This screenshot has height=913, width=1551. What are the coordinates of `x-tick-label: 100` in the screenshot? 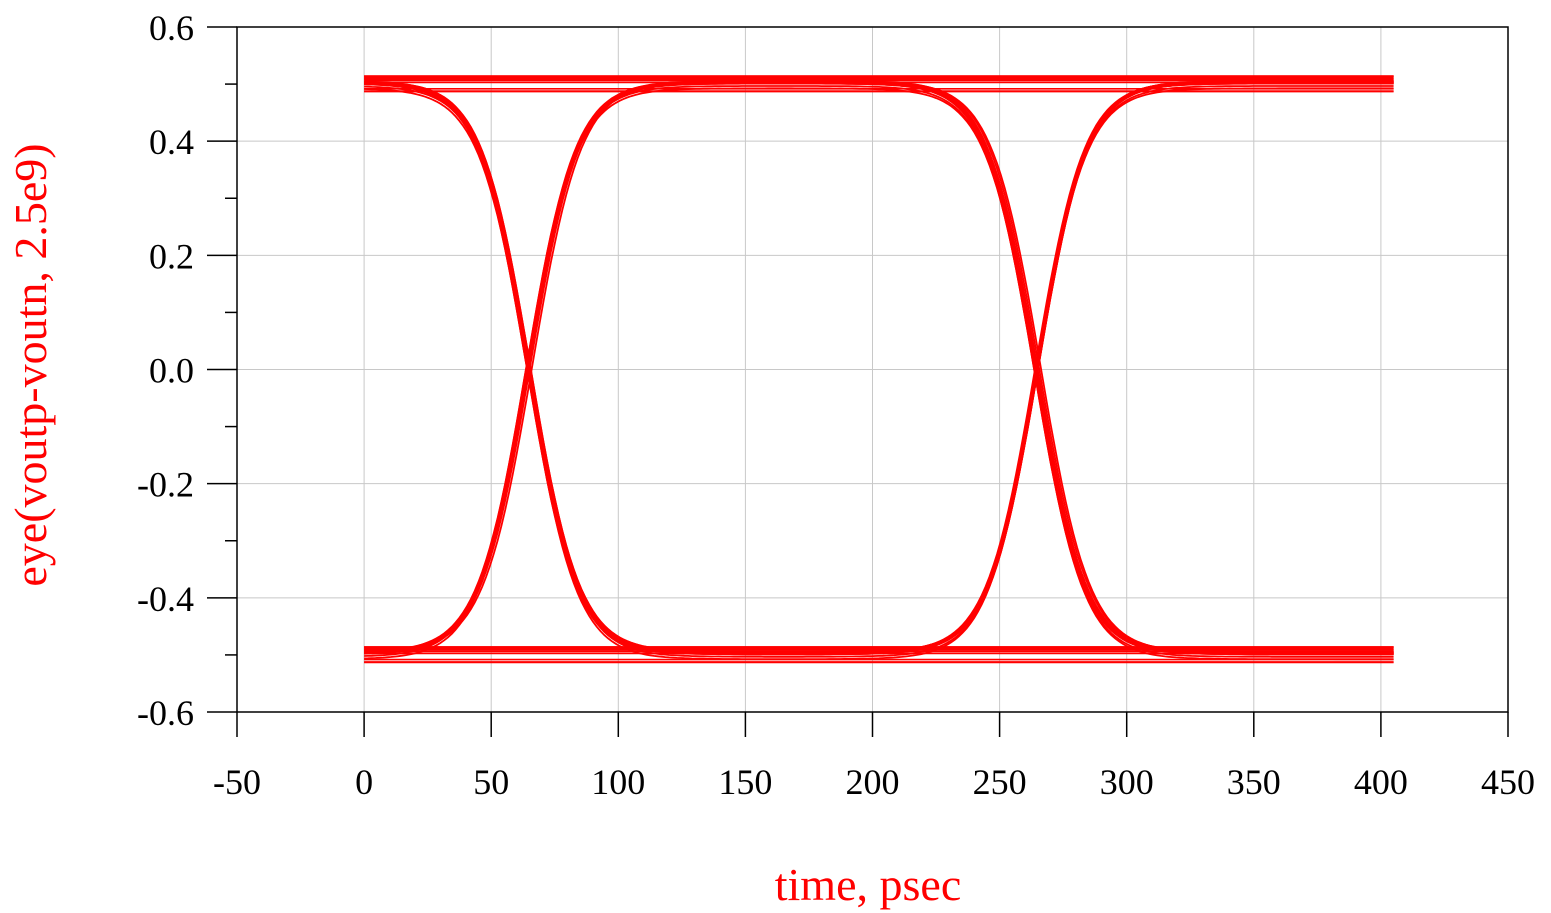 It's located at (618, 782).